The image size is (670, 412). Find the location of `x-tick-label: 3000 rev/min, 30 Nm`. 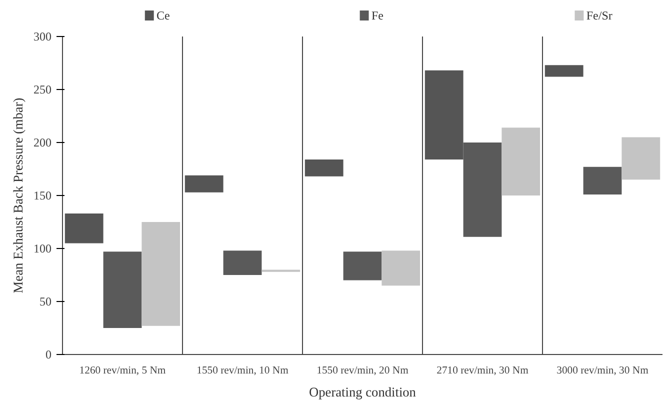

x-tick-label: 3000 rev/min, 30 Nm is located at coordinates (603, 371).